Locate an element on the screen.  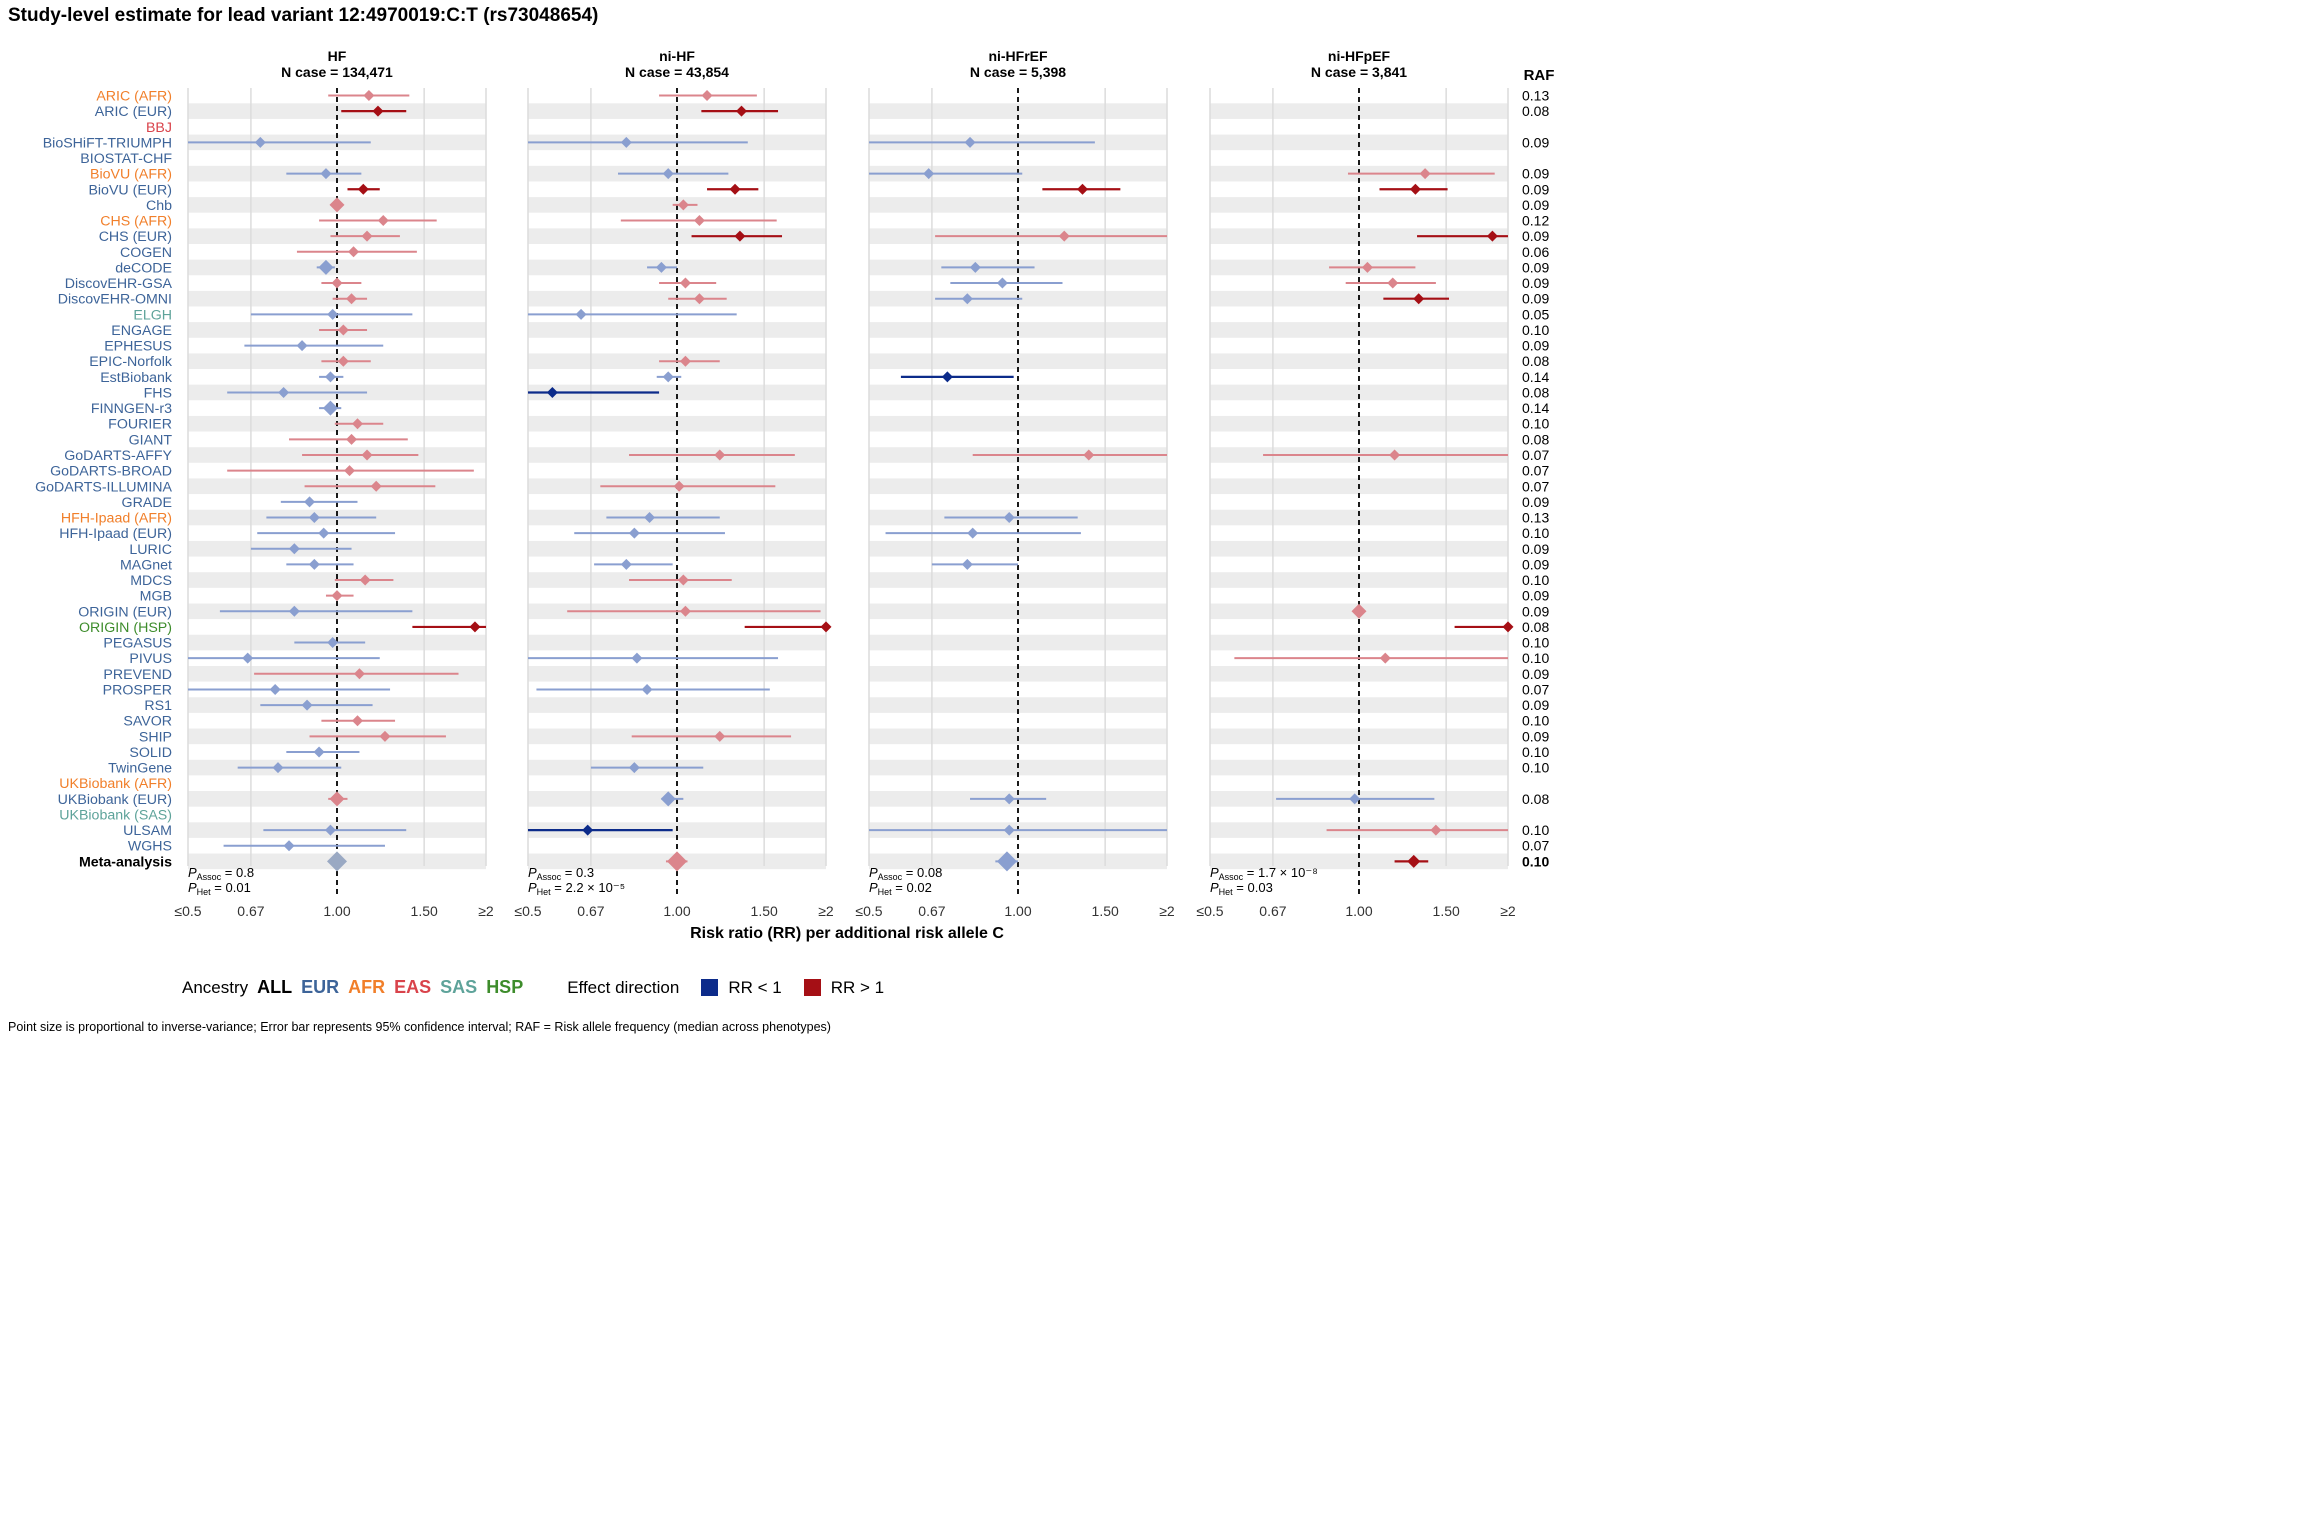
study-label: GRADE is located at coordinates (147, 503).